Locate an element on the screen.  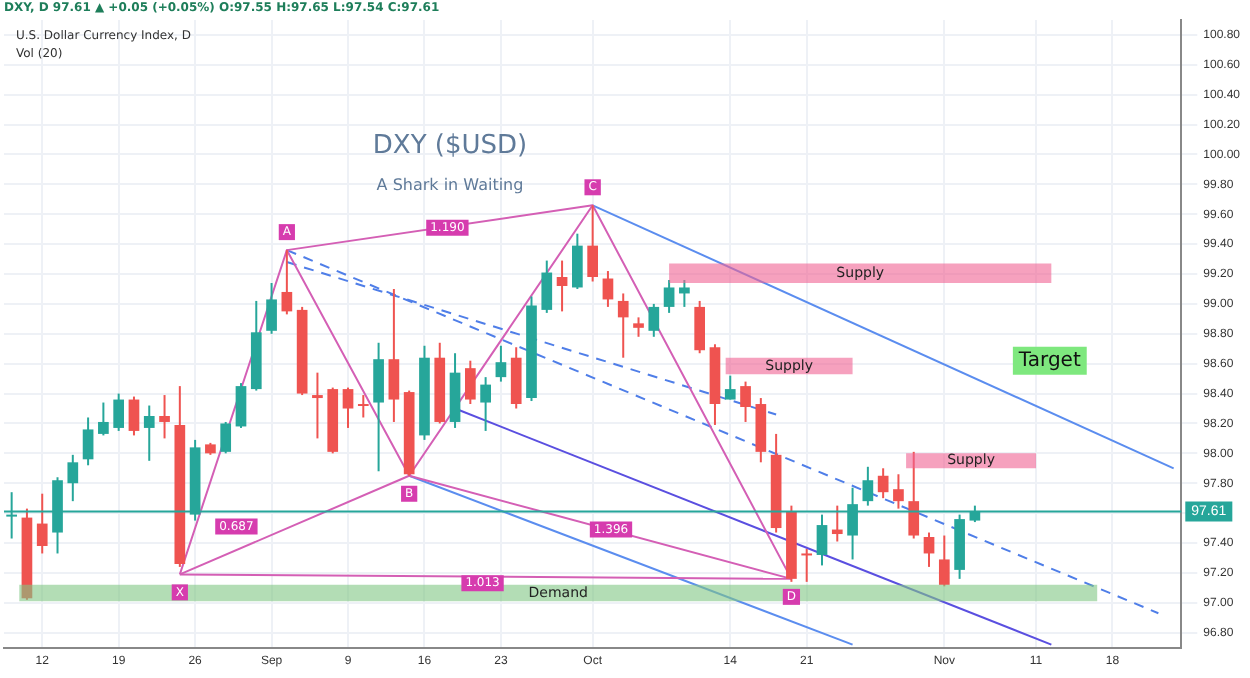
text: DXY ($USD) is located at coordinates (450, 145).